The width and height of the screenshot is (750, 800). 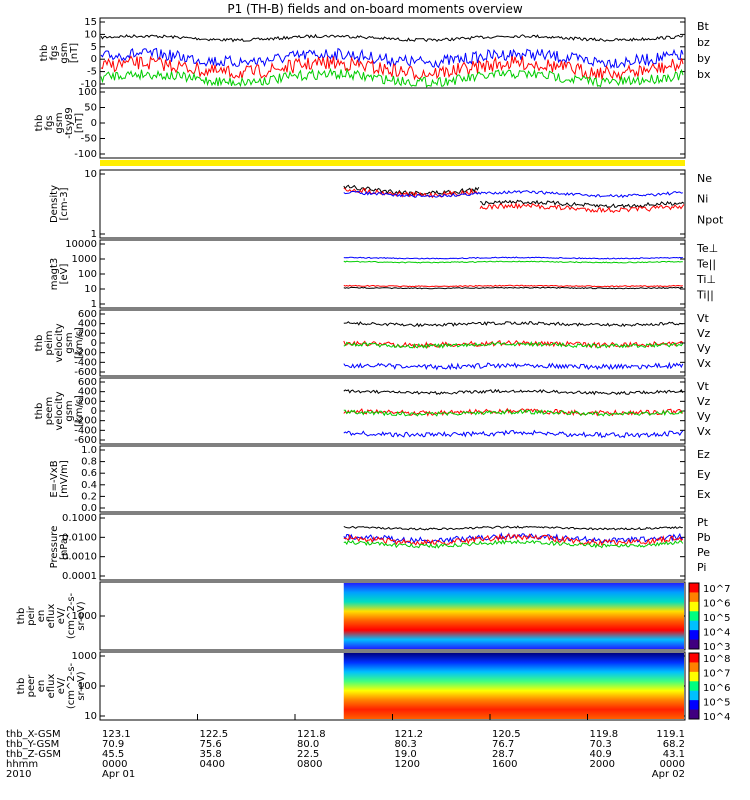 What do you see at coordinates (604, 734) in the screenshot?
I see `time-row-value: 119.8` at bounding box center [604, 734].